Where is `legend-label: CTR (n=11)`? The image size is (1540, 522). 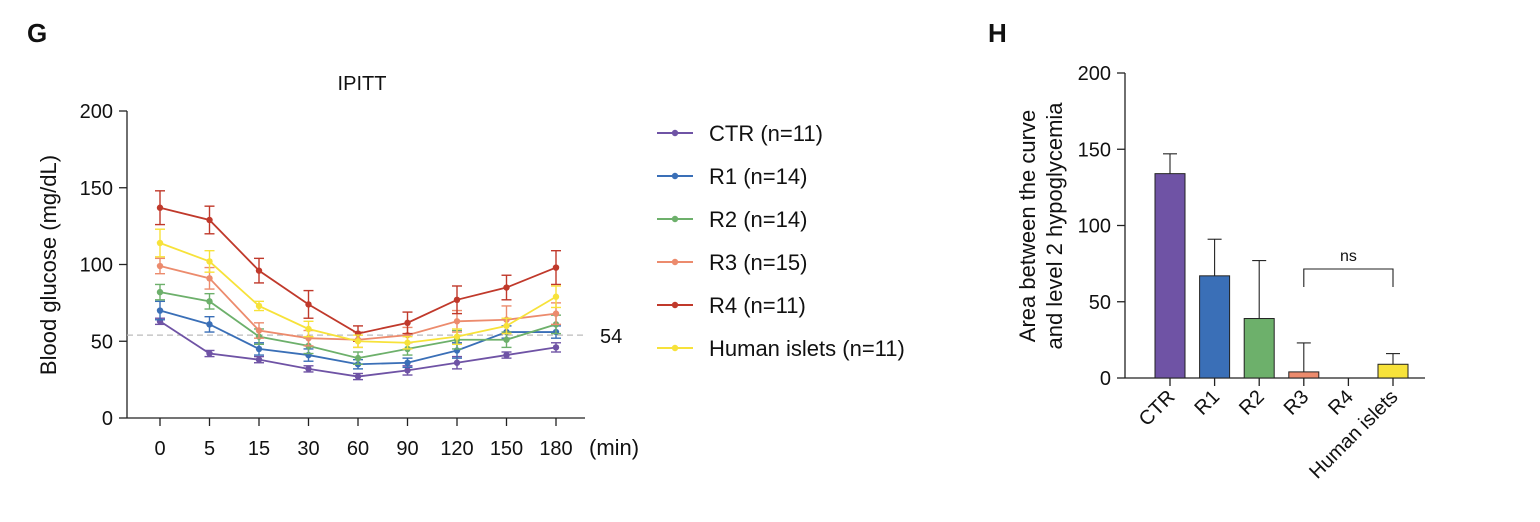
legend-label: CTR (n=11) is located at coordinates (766, 133).